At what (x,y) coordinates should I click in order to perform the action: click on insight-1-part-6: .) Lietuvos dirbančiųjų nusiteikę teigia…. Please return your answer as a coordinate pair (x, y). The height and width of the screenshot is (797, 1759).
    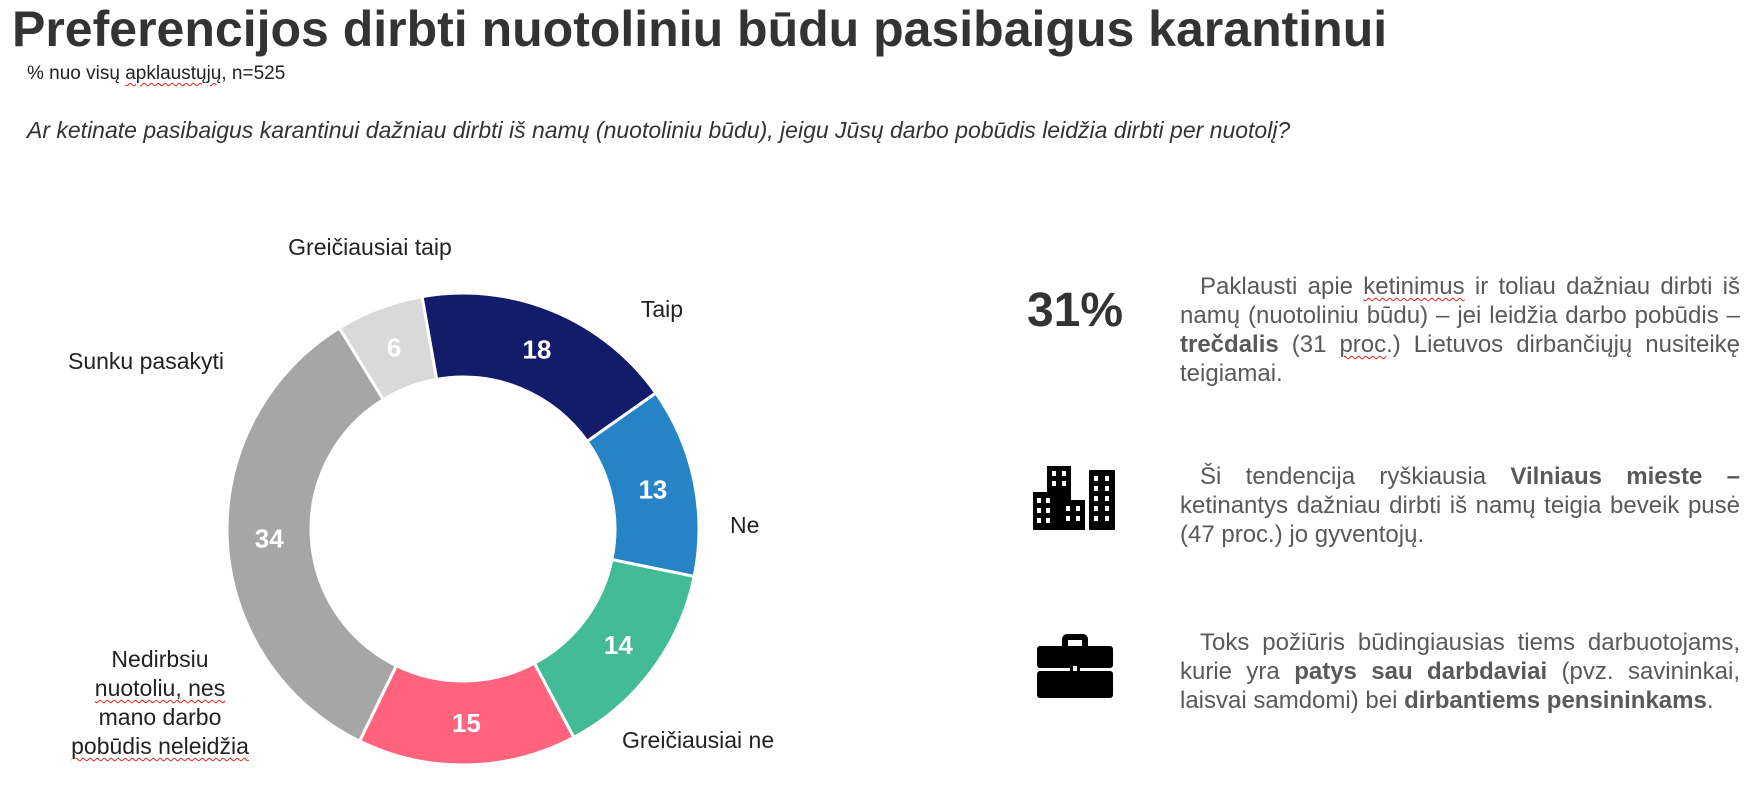
    Looking at the image, I should click on (1460, 359).